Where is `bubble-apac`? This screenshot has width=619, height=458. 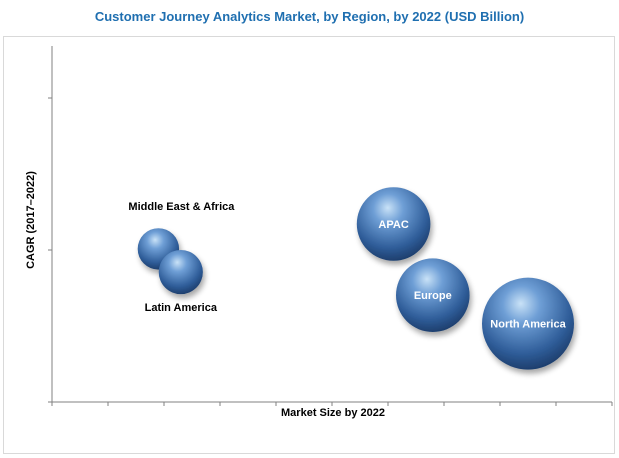
bubble-apac is located at coordinates (393, 224).